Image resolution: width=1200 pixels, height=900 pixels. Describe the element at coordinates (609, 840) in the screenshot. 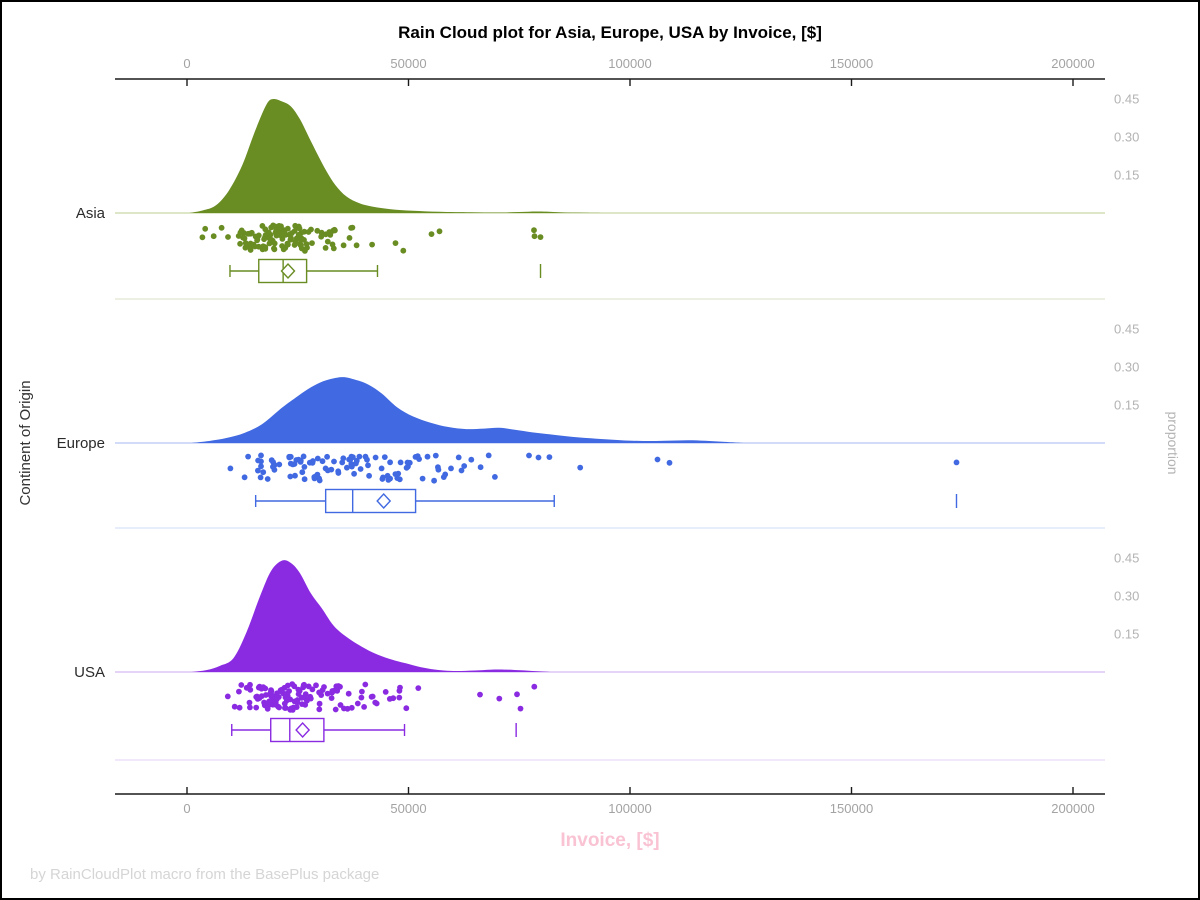

I see `x-axis-title: Invoice, [$]` at that location.